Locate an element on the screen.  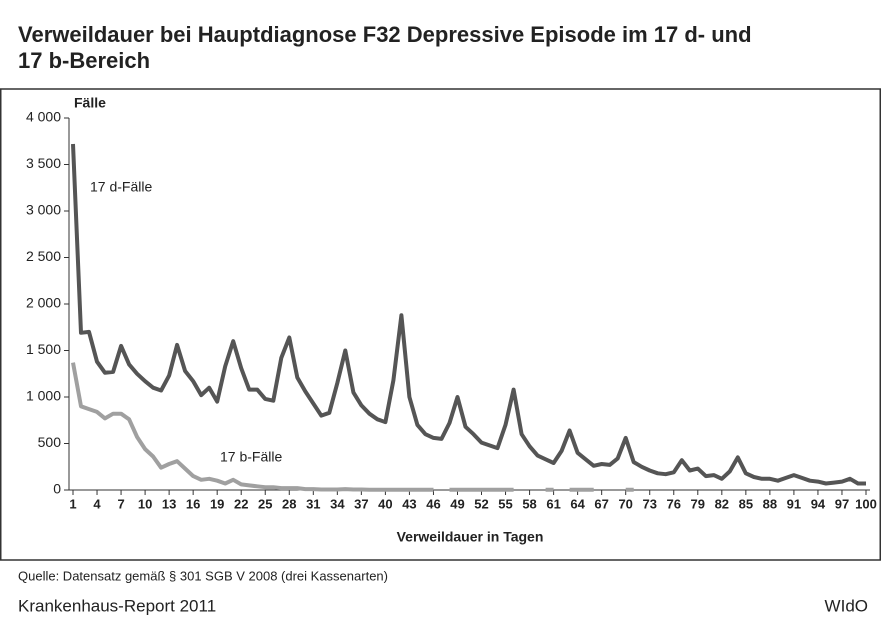
x-tick-label: 58 is located at coordinates (529, 503).